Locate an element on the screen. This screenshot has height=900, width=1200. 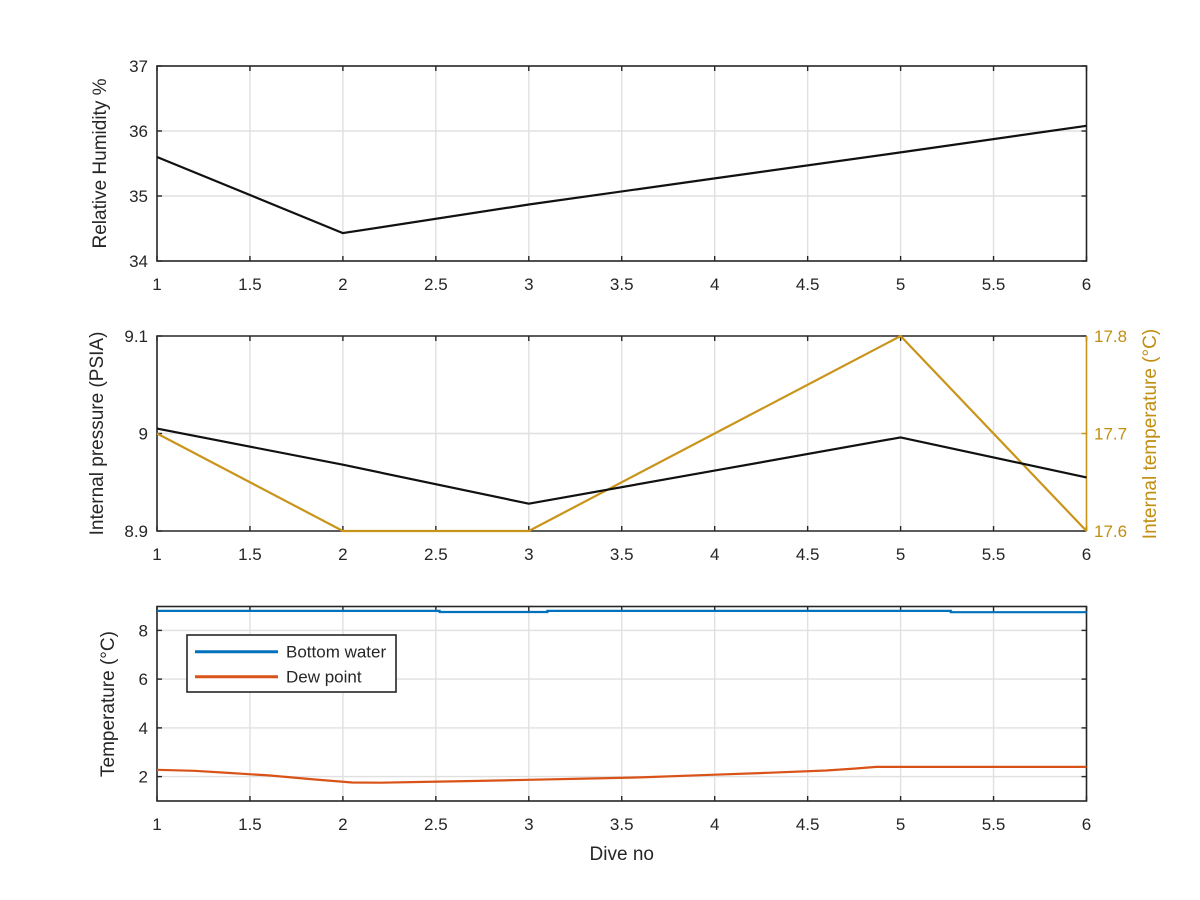
svg-text: 17.7 is located at coordinates (1110, 434).